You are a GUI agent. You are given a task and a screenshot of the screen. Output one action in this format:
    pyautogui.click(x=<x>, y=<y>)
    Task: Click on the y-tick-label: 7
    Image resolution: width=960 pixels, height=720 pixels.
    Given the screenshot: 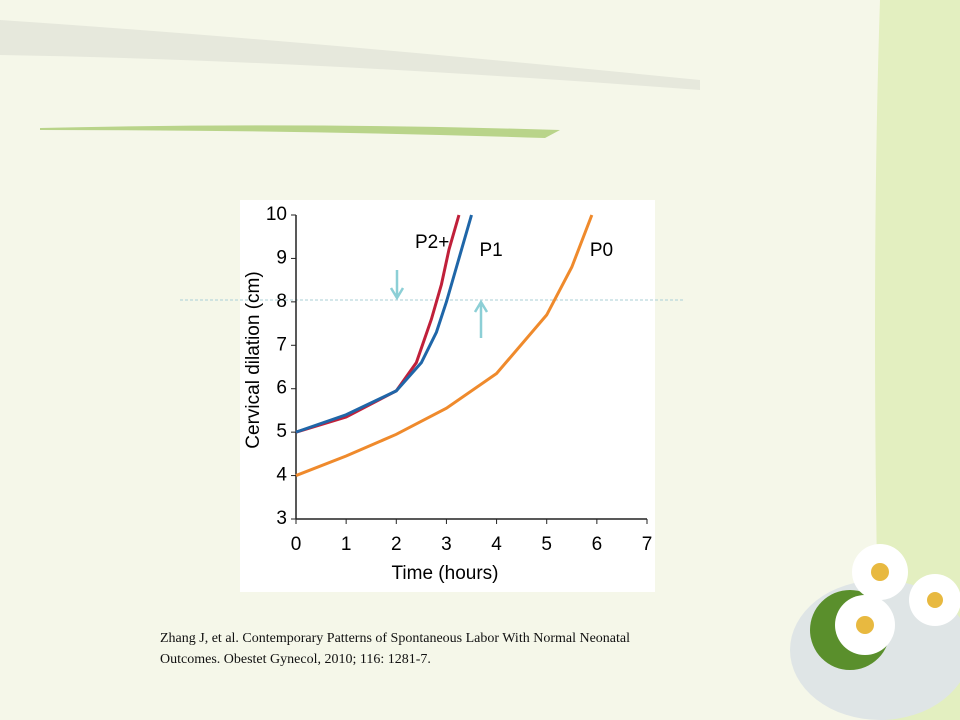 What is the action you would take?
    pyautogui.click(x=281, y=344)
    